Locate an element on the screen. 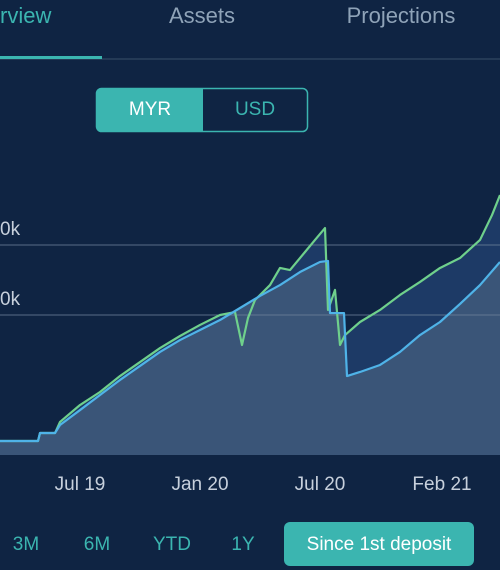  range-selected is located at coordinates (379, 544).